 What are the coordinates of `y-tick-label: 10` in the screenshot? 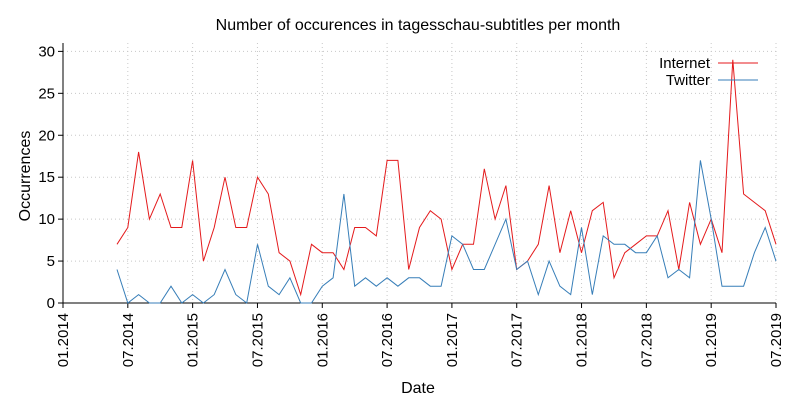 It's located at (46, 219).